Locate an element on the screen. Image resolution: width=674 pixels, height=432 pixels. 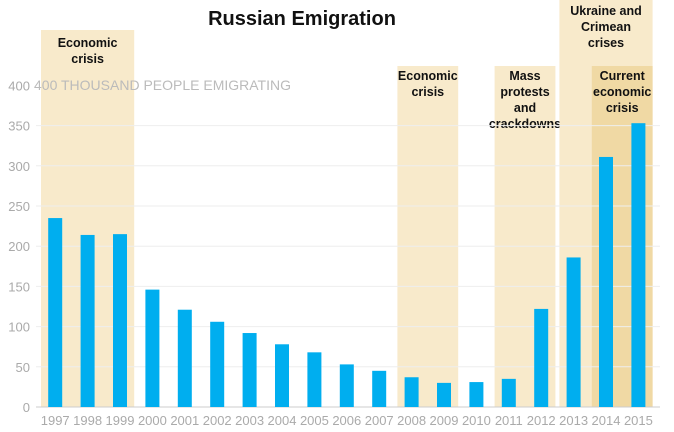
annotation-label-line: protests is located at coordinates (524, 92).